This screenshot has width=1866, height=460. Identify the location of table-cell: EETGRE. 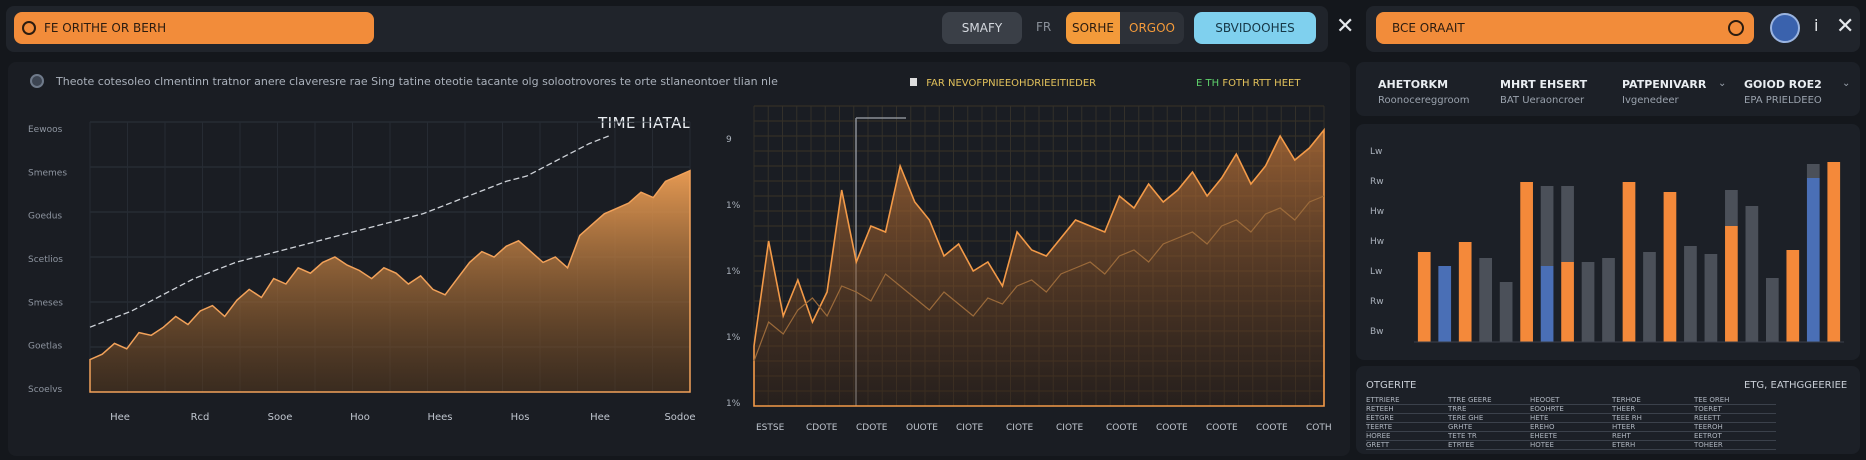
(1380, 418).